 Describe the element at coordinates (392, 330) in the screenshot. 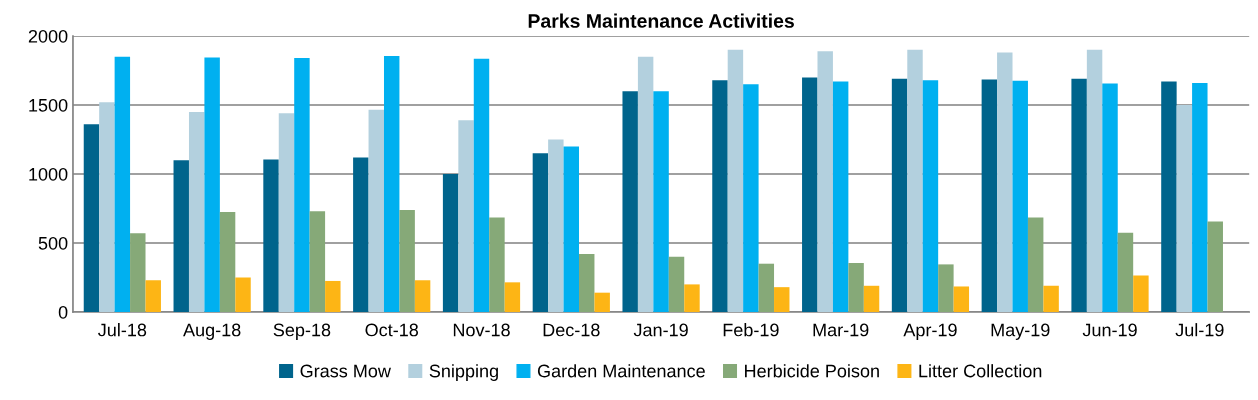

I see `x-tick-label: Oct-18` at that location.